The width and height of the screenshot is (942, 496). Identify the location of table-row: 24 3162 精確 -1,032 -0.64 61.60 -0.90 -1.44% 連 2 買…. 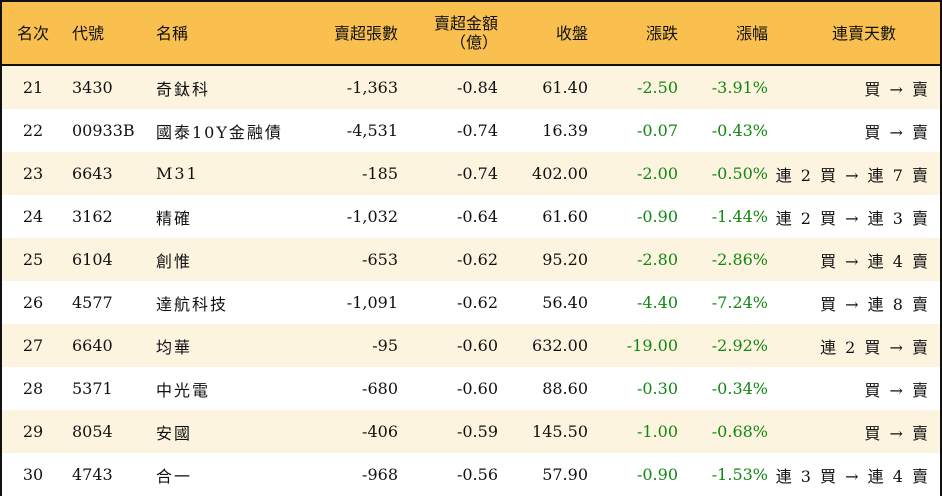
(471, 216).